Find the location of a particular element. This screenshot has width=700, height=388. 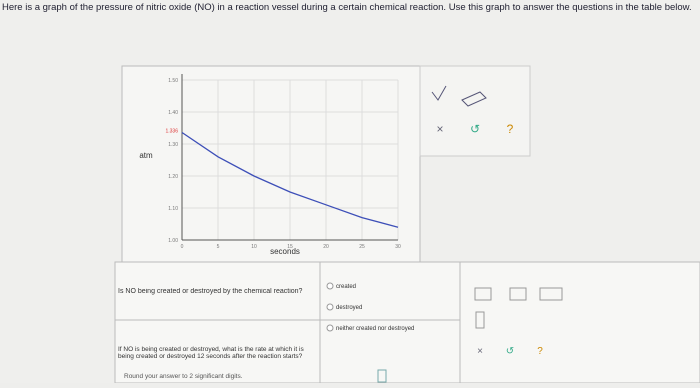

draw-icons is located at coordinates (459, 96).